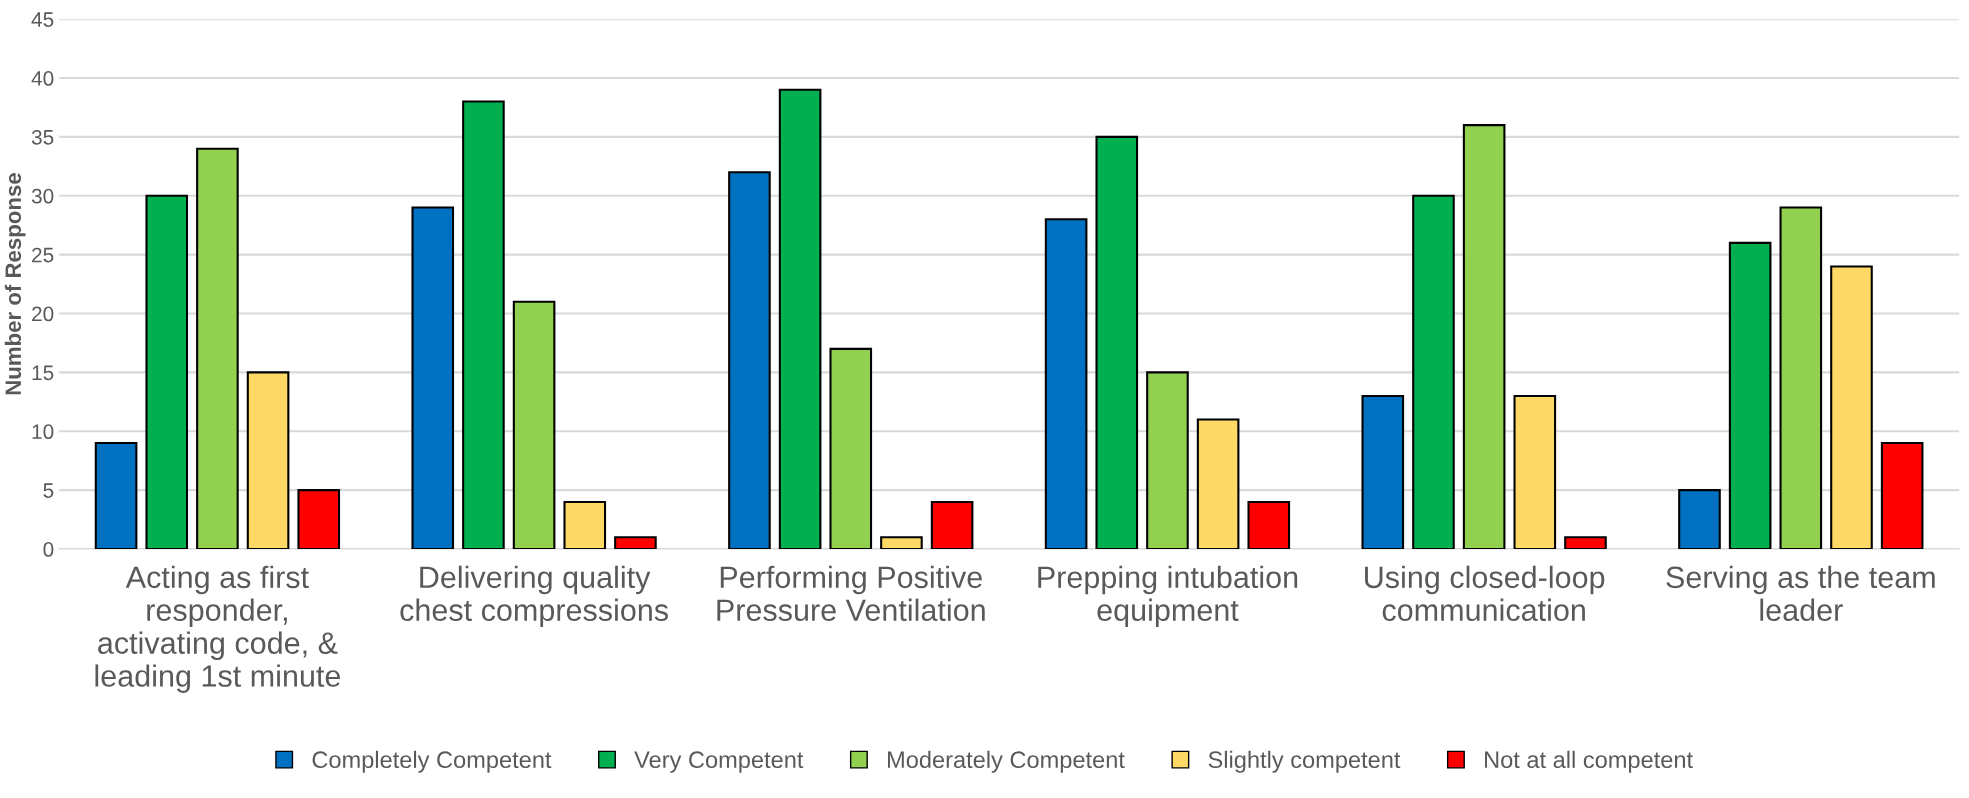 The width and height of the screenshot is (1969, 798). I want to click on y-tick-label: 5, so click(48, 490).